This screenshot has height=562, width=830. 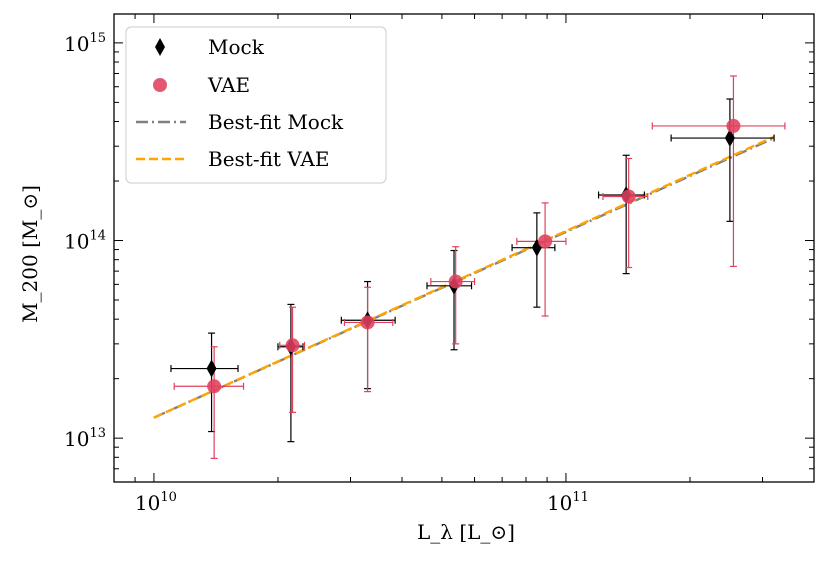 What do you see at coordinates (160, 47) in the screenshot?
I see `legend-mock-marker` at bounding box center [160, 47].